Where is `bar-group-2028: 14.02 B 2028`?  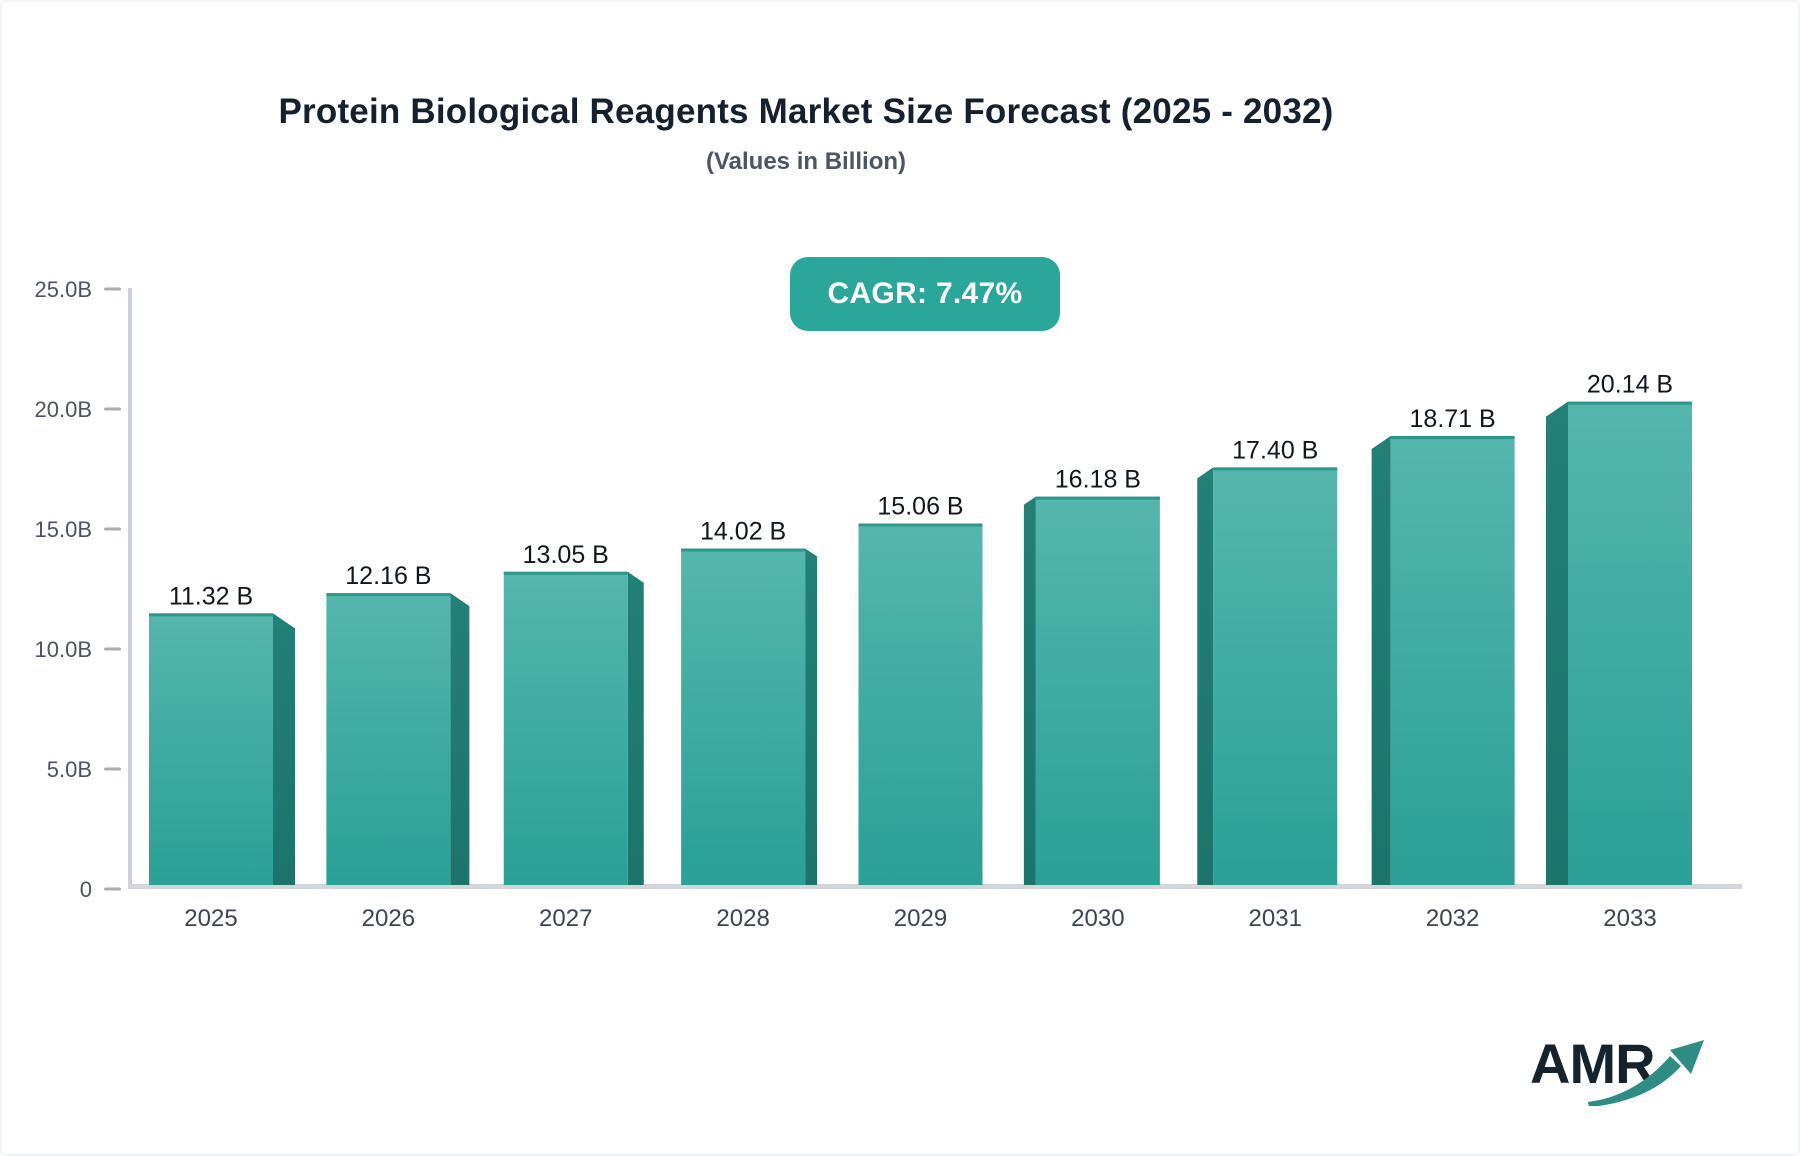
bar-group-2028: 14.02 B 2028 is located at coordinates (749, 725).